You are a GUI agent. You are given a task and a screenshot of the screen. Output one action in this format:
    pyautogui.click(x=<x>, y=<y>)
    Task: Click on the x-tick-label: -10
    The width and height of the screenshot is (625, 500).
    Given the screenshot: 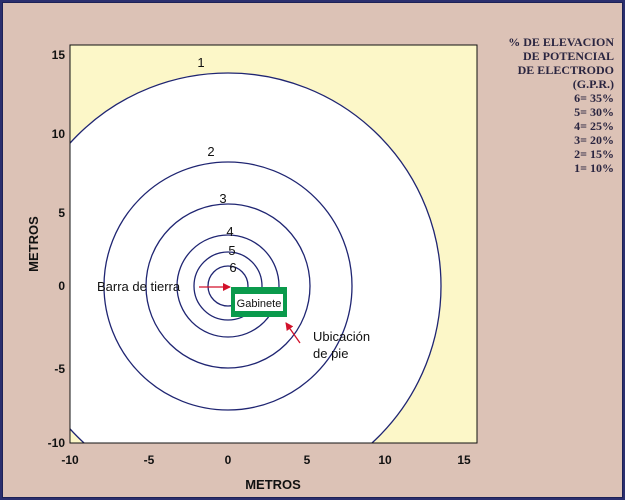 What is the action you would take?
    pyautogui.click(x=70, y=460)
    